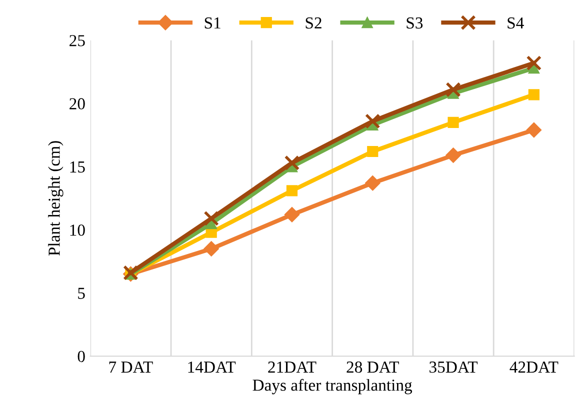  I want to click on y-tick-label: 5, so click(81, 293).